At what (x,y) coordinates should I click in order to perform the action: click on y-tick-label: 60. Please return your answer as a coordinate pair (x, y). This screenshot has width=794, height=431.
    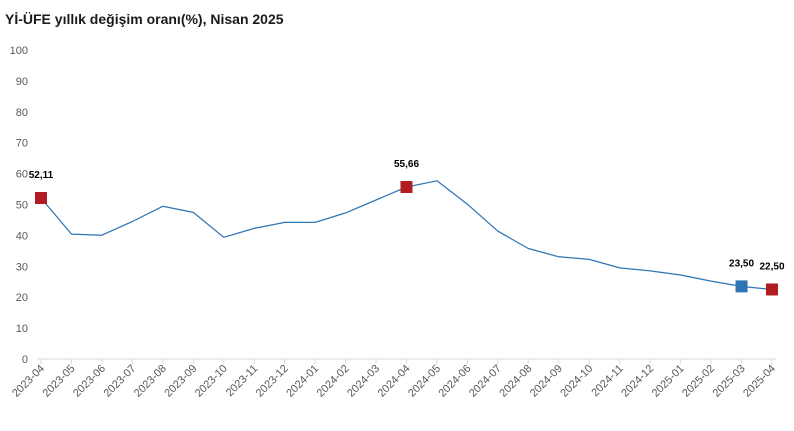
    Looking at the image, I should click on (22, 175).